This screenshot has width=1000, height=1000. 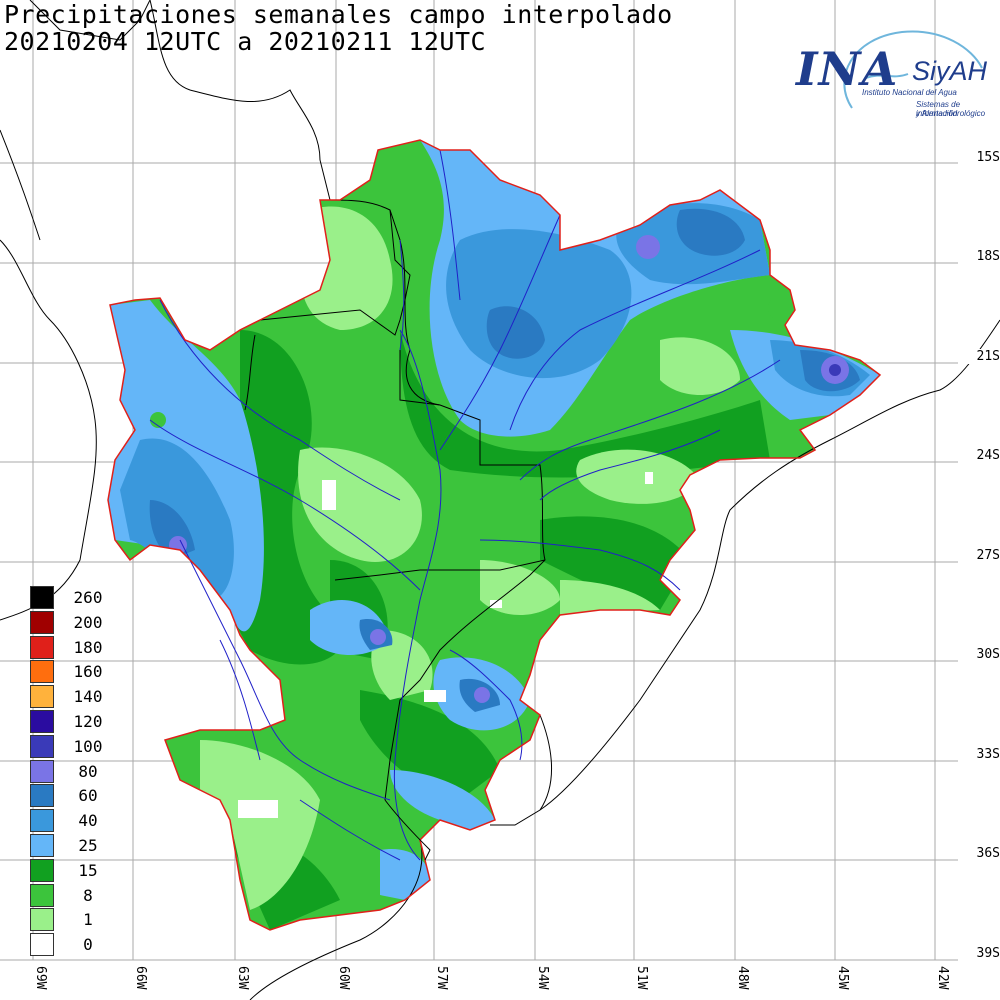 What do you see at coordinates (88, 945) in the screenshot?
I see `legend-value: 0` at bounding box center [88, 945].